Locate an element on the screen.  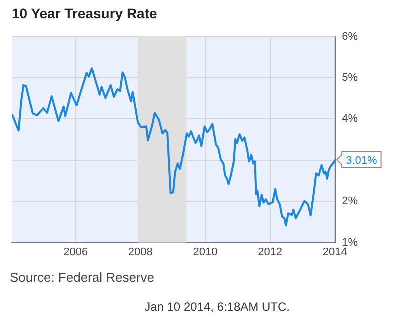
x-tick-label: 2012 is located at coordinates (270, 252).